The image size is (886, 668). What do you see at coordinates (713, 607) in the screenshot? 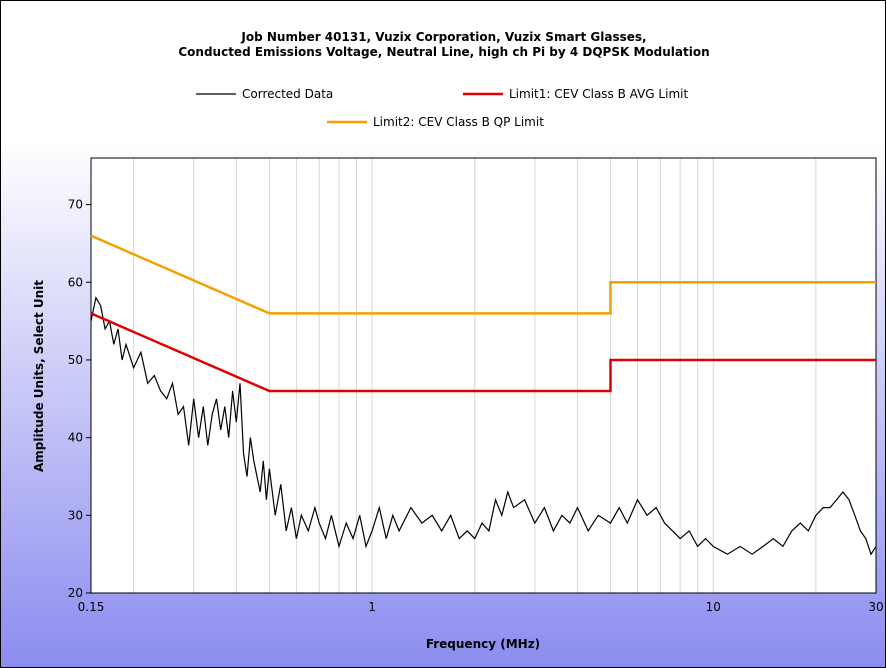
I see `x-tick-label: 10` at bounding box center [713, 607].